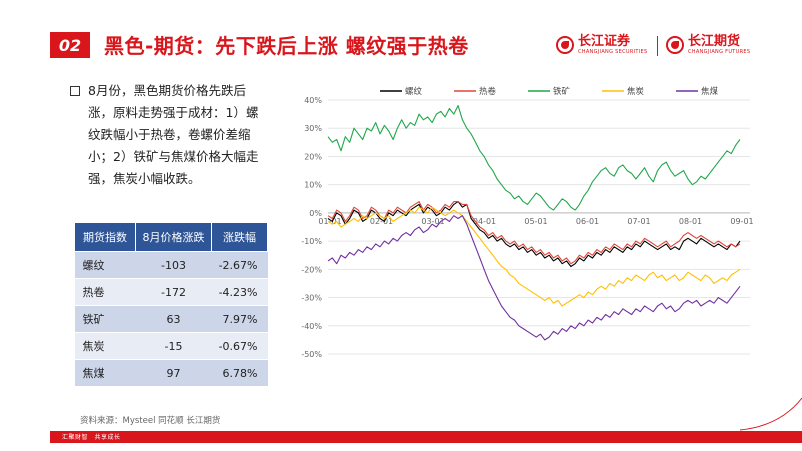 This screenshot has width=802, height=451. I want to click on table-cell: 铁矿, so click(105, 319).